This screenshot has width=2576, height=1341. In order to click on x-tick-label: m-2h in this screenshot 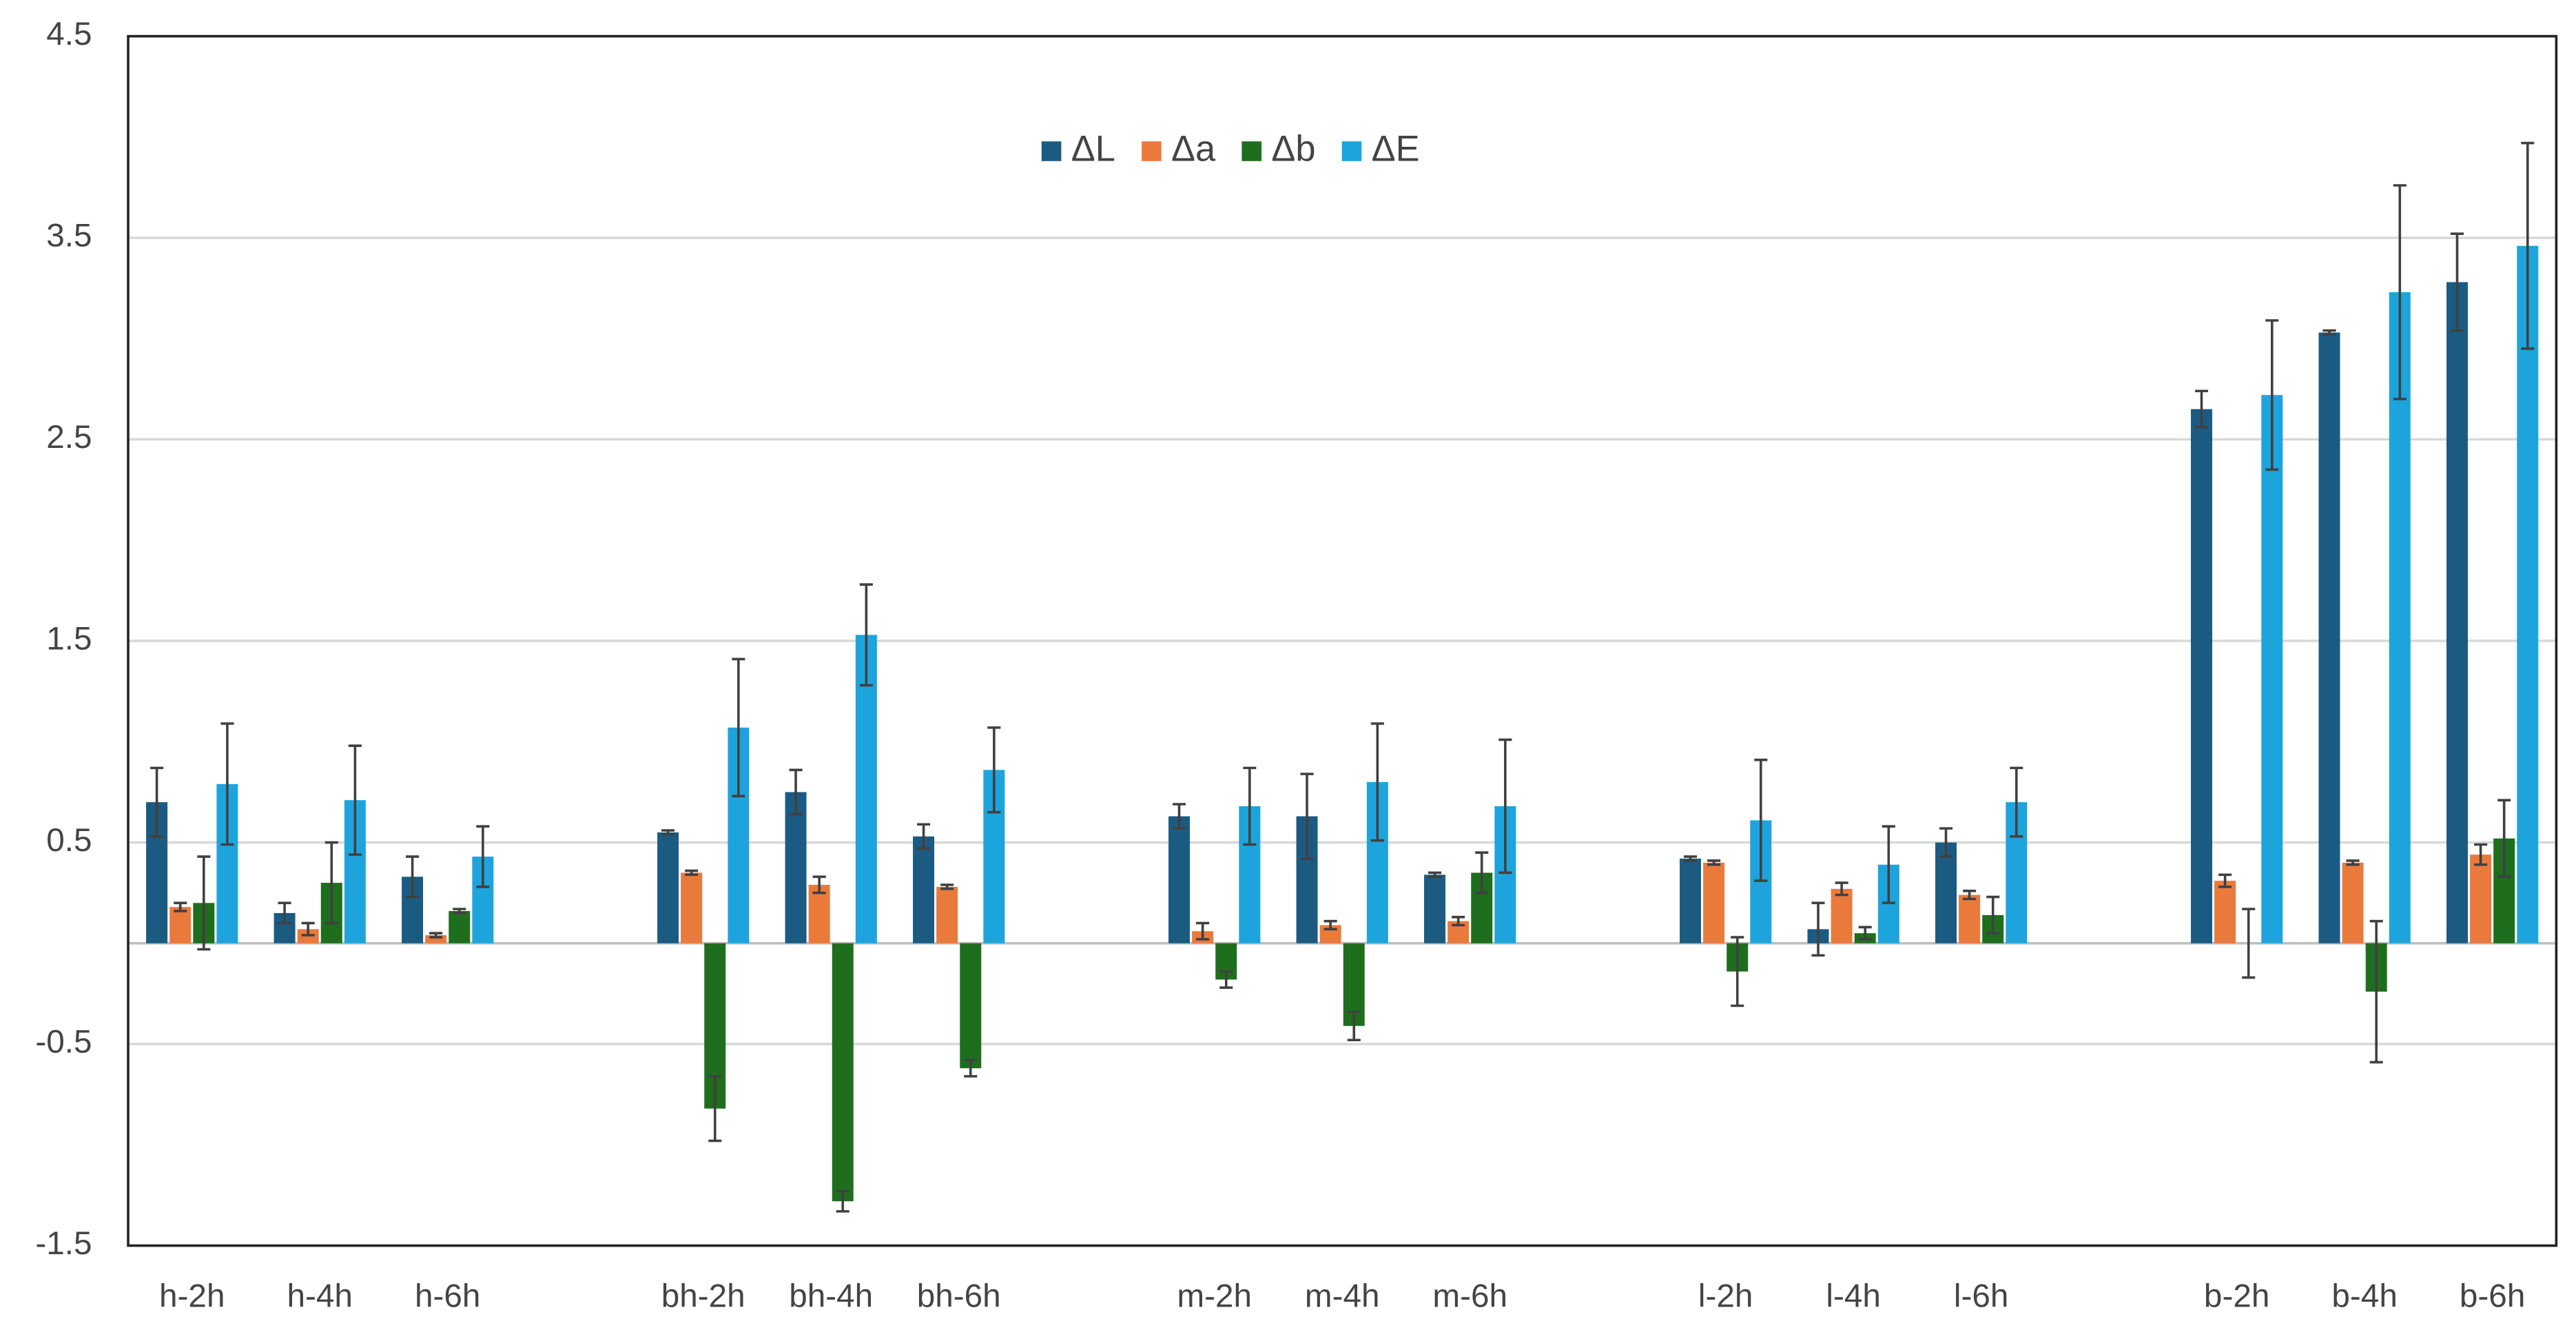, I will do `click(1214, 1296)`.